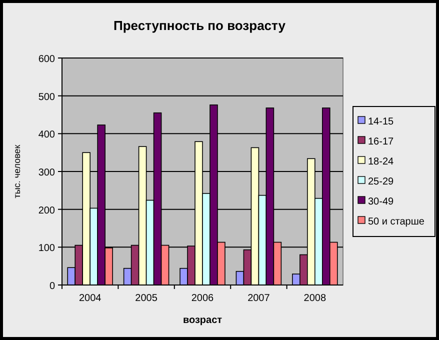  I want to click on legend-label: 50 и старше, so click(396, 222).